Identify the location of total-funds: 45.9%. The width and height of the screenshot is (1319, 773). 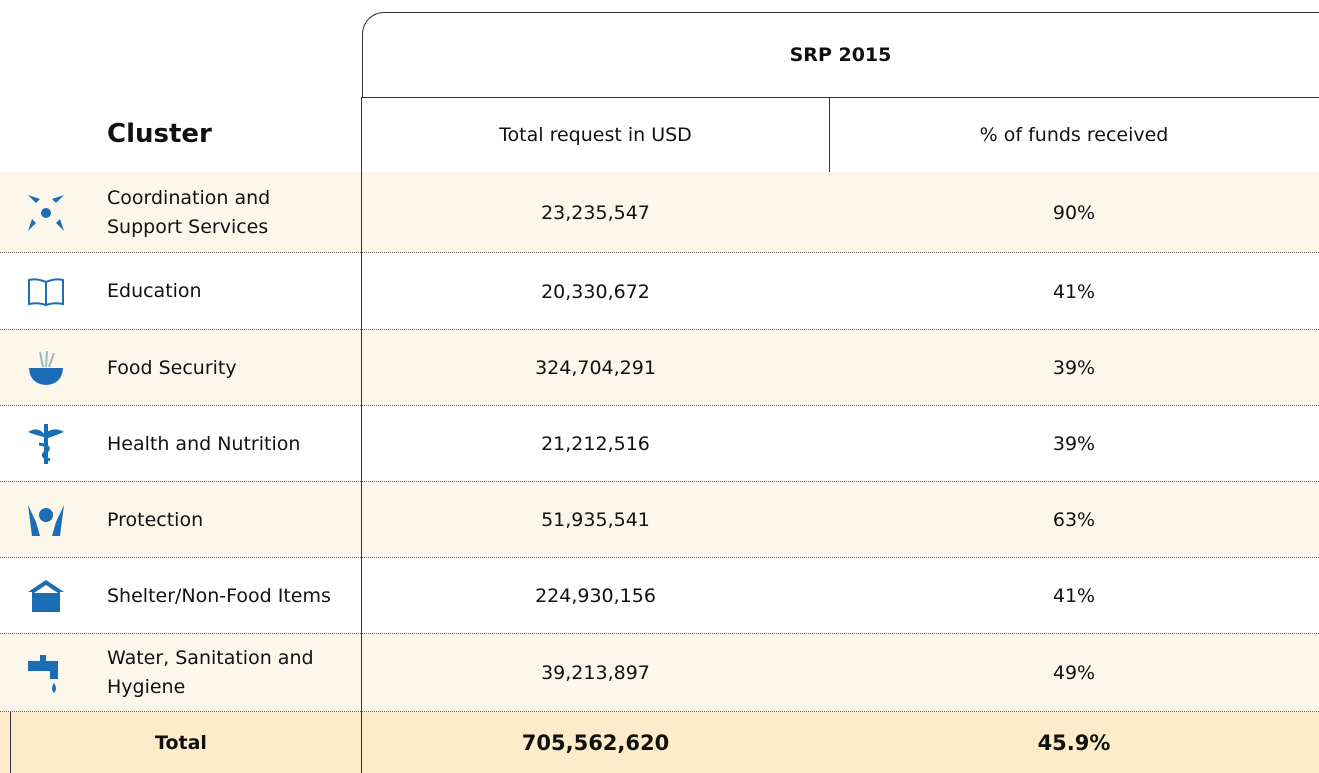
(1074, 742).